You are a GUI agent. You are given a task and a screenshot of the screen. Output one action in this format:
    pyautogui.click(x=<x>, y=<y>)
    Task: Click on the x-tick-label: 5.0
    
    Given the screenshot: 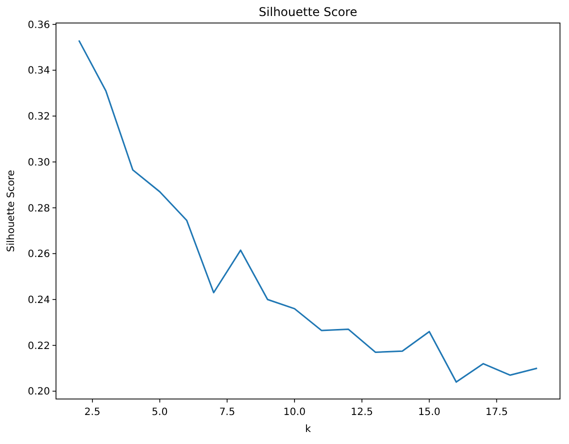 What is the action you would take?
    pyautogui.click(x=160, y=412)
    